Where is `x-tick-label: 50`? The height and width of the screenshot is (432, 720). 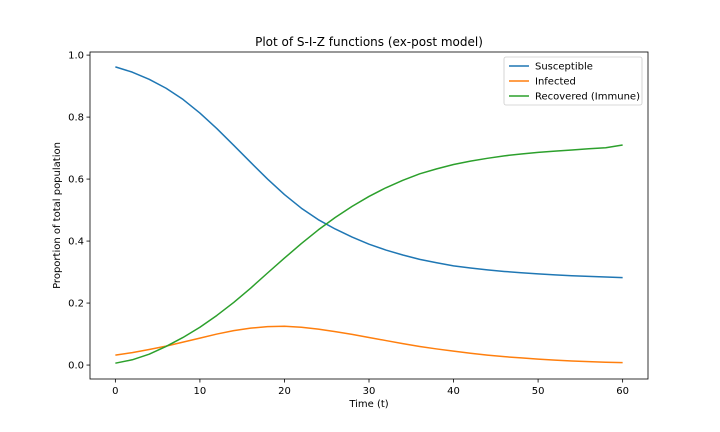
x-tick-label: 50 is located at coordinates (538, 391).